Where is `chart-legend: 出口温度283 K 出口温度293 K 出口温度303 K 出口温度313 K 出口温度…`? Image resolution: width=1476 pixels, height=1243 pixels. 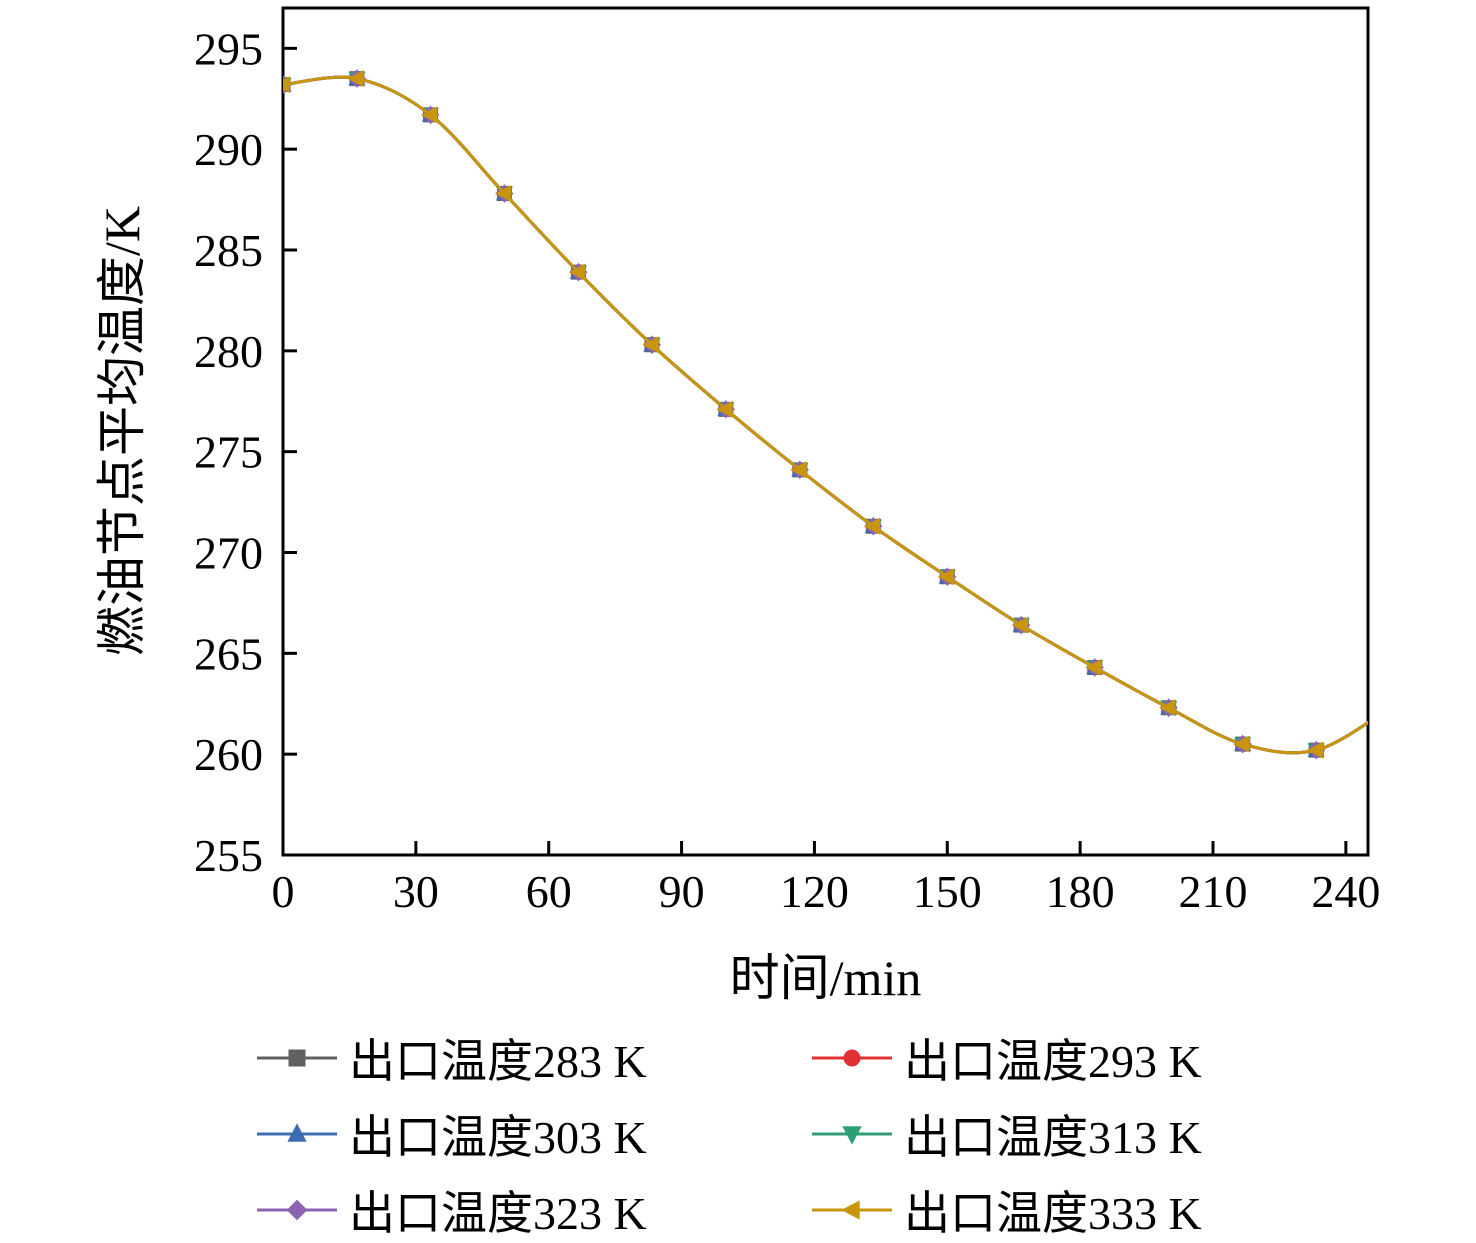 chart-legend: 出口温度283 K 出口温度293 K 出口温度303 K 出口温度313 K 出口温度… is located at coordinates (780, 1134).